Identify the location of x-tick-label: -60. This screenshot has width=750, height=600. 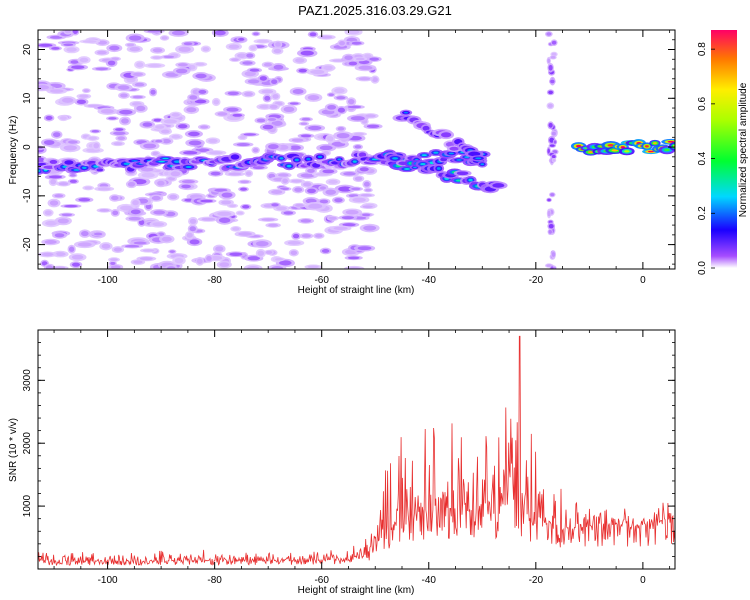
(321, 580).